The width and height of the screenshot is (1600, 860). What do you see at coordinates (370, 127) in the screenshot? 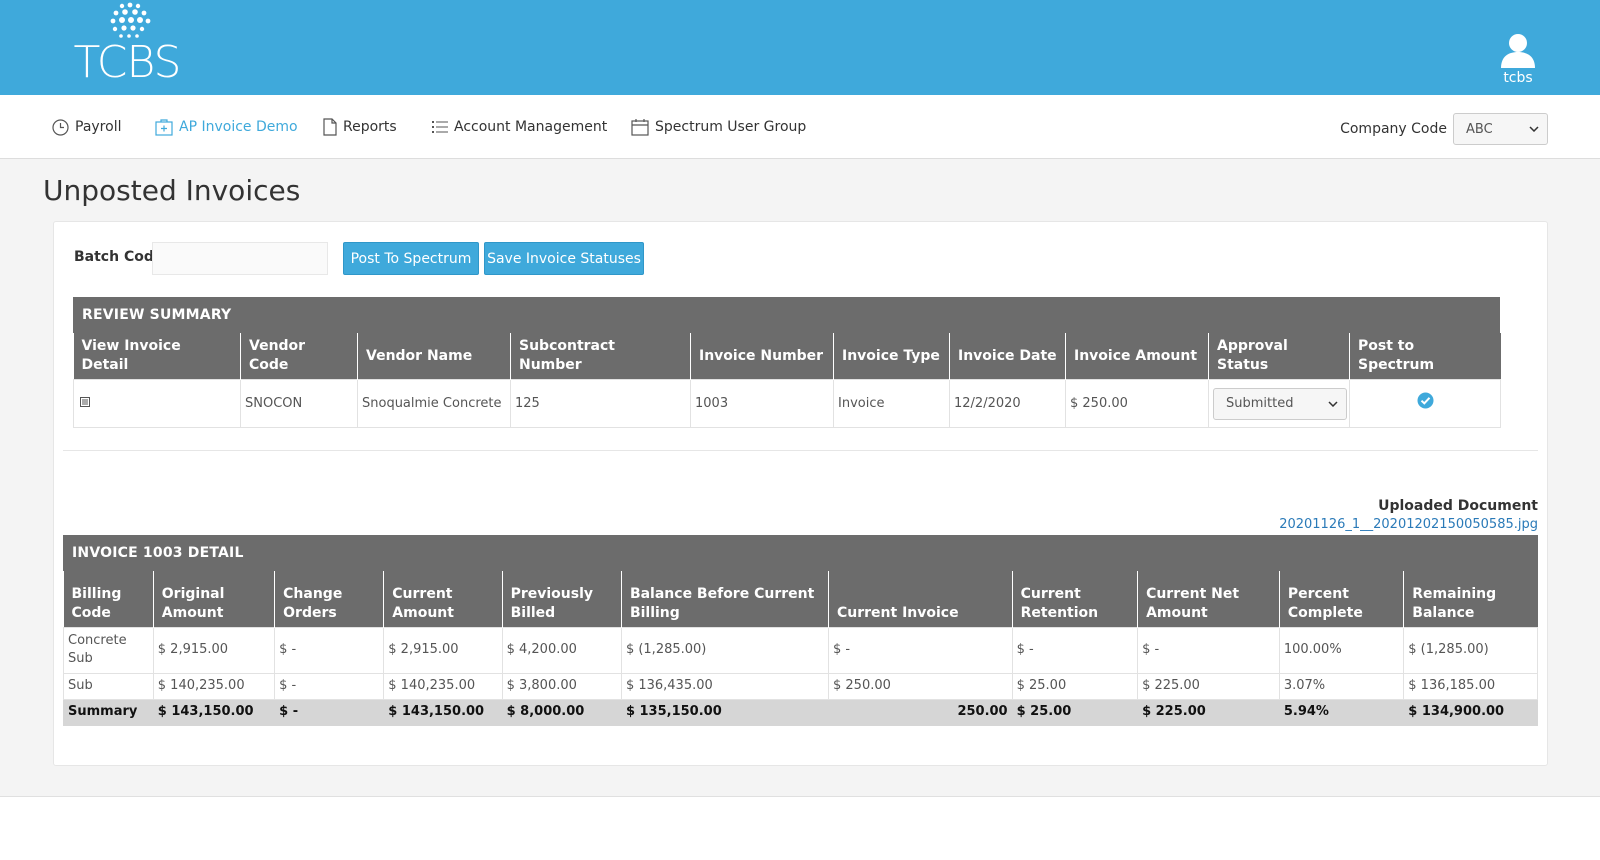
I see `nav-reports-label: Reports` at bounding box center [370, 127].